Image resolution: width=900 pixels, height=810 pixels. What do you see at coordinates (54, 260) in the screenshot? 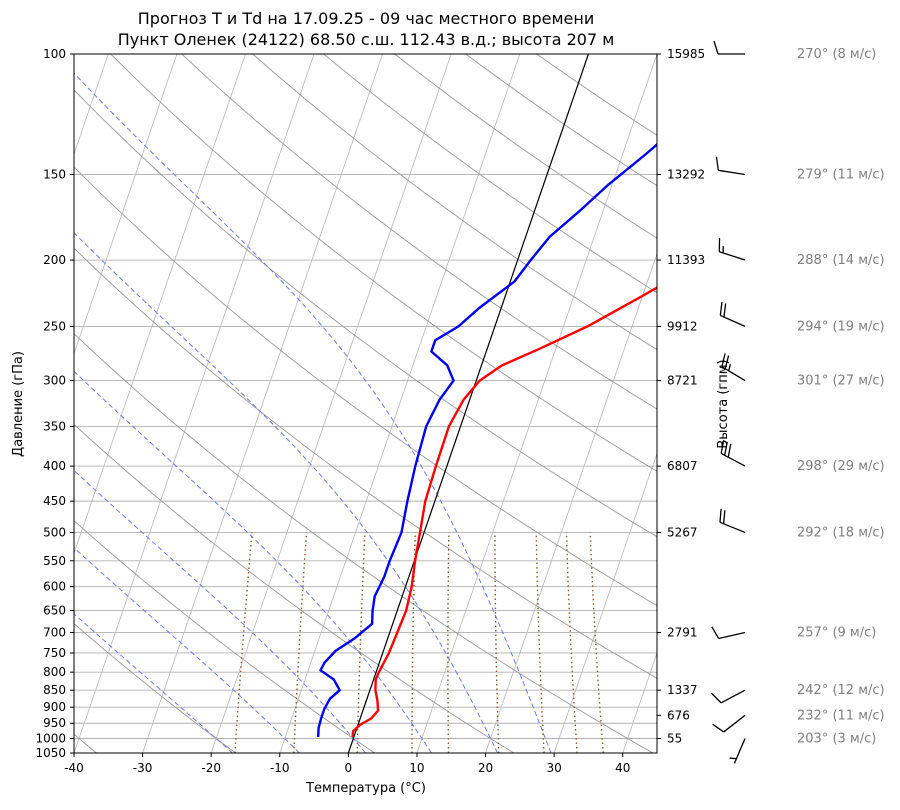
I see `pressure-tick-label: 200` at bounding box center [54, 260].